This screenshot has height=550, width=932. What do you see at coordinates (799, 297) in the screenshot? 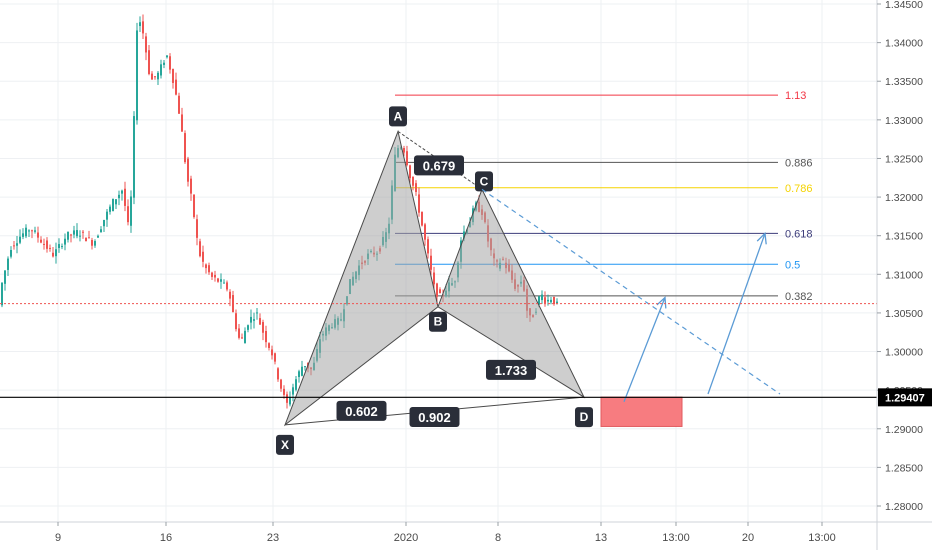
I see `fib-level-label: 0.382` at bounding box center [799, 297].